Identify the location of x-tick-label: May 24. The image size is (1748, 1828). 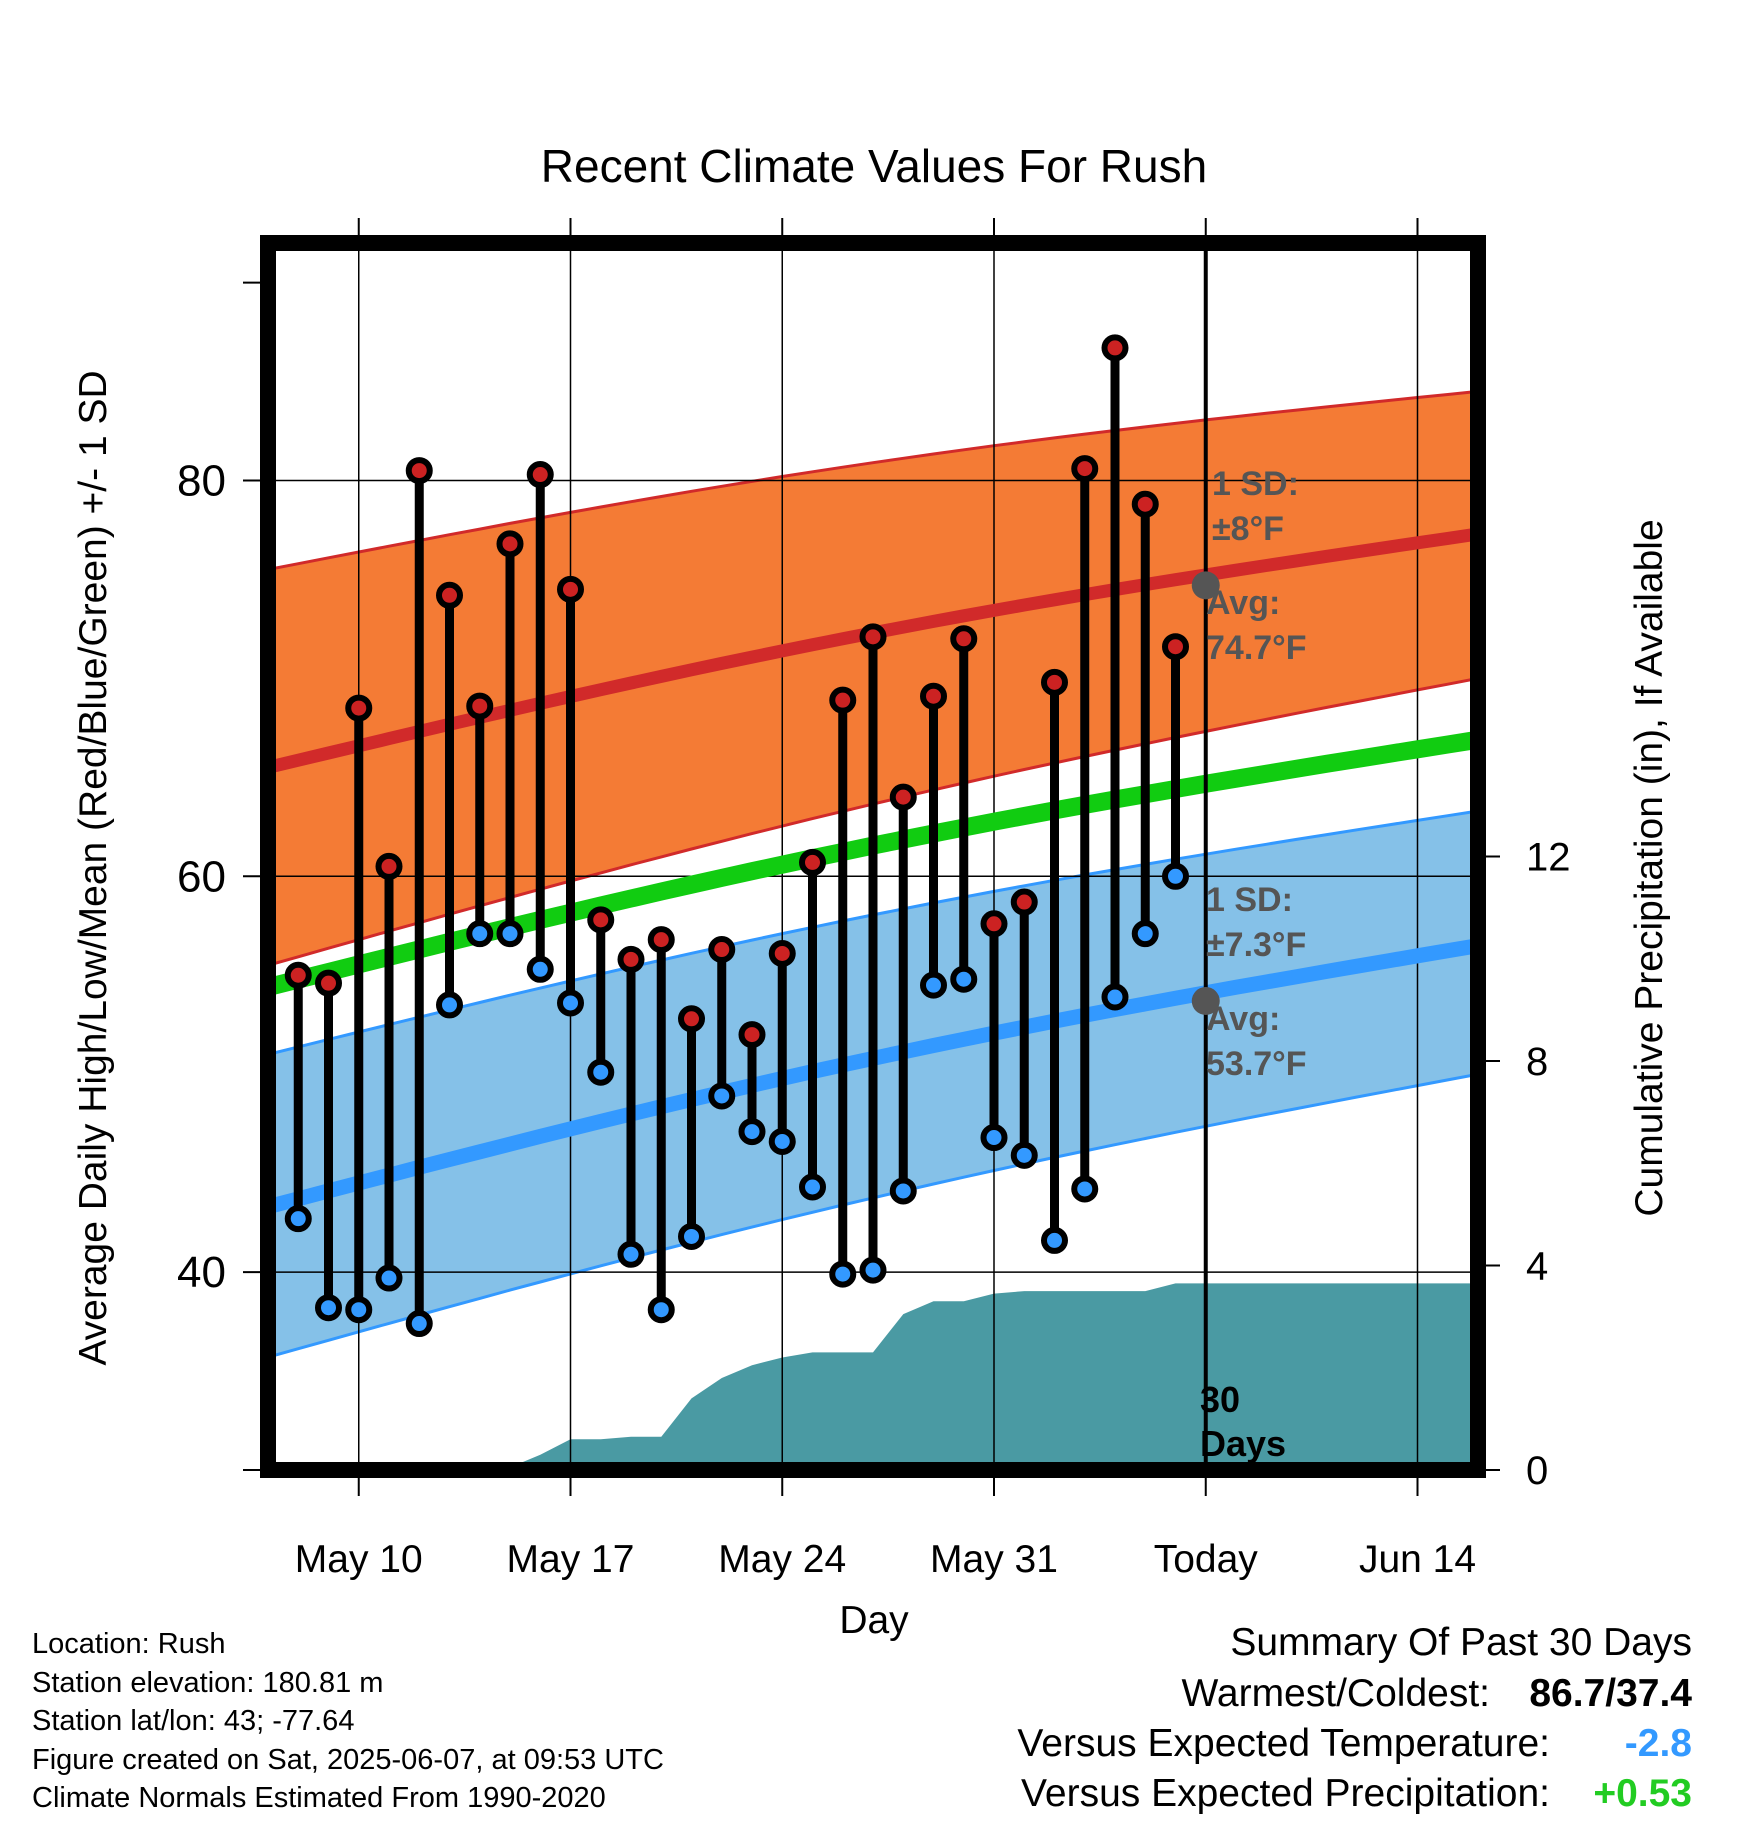
(782, 1559).